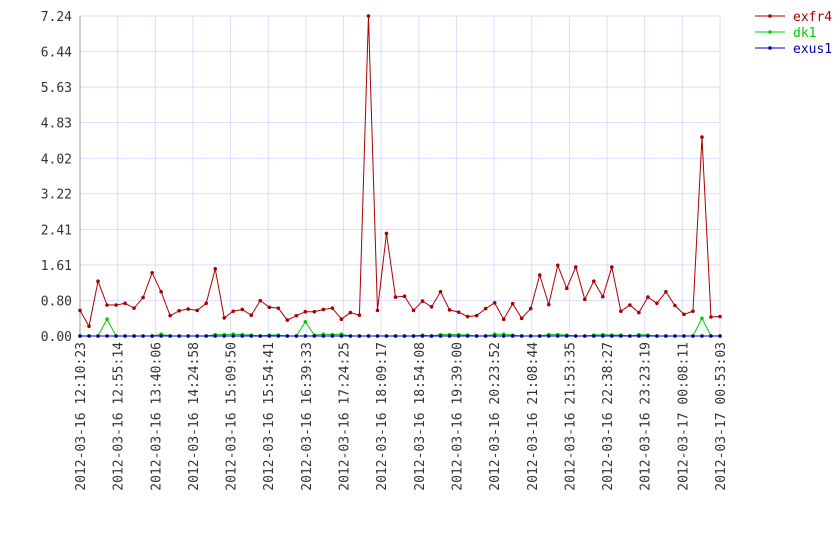  Describe the element at coordinates (56, 88) in the screenshot. I see `y-tick-label: 5.63` at that location.